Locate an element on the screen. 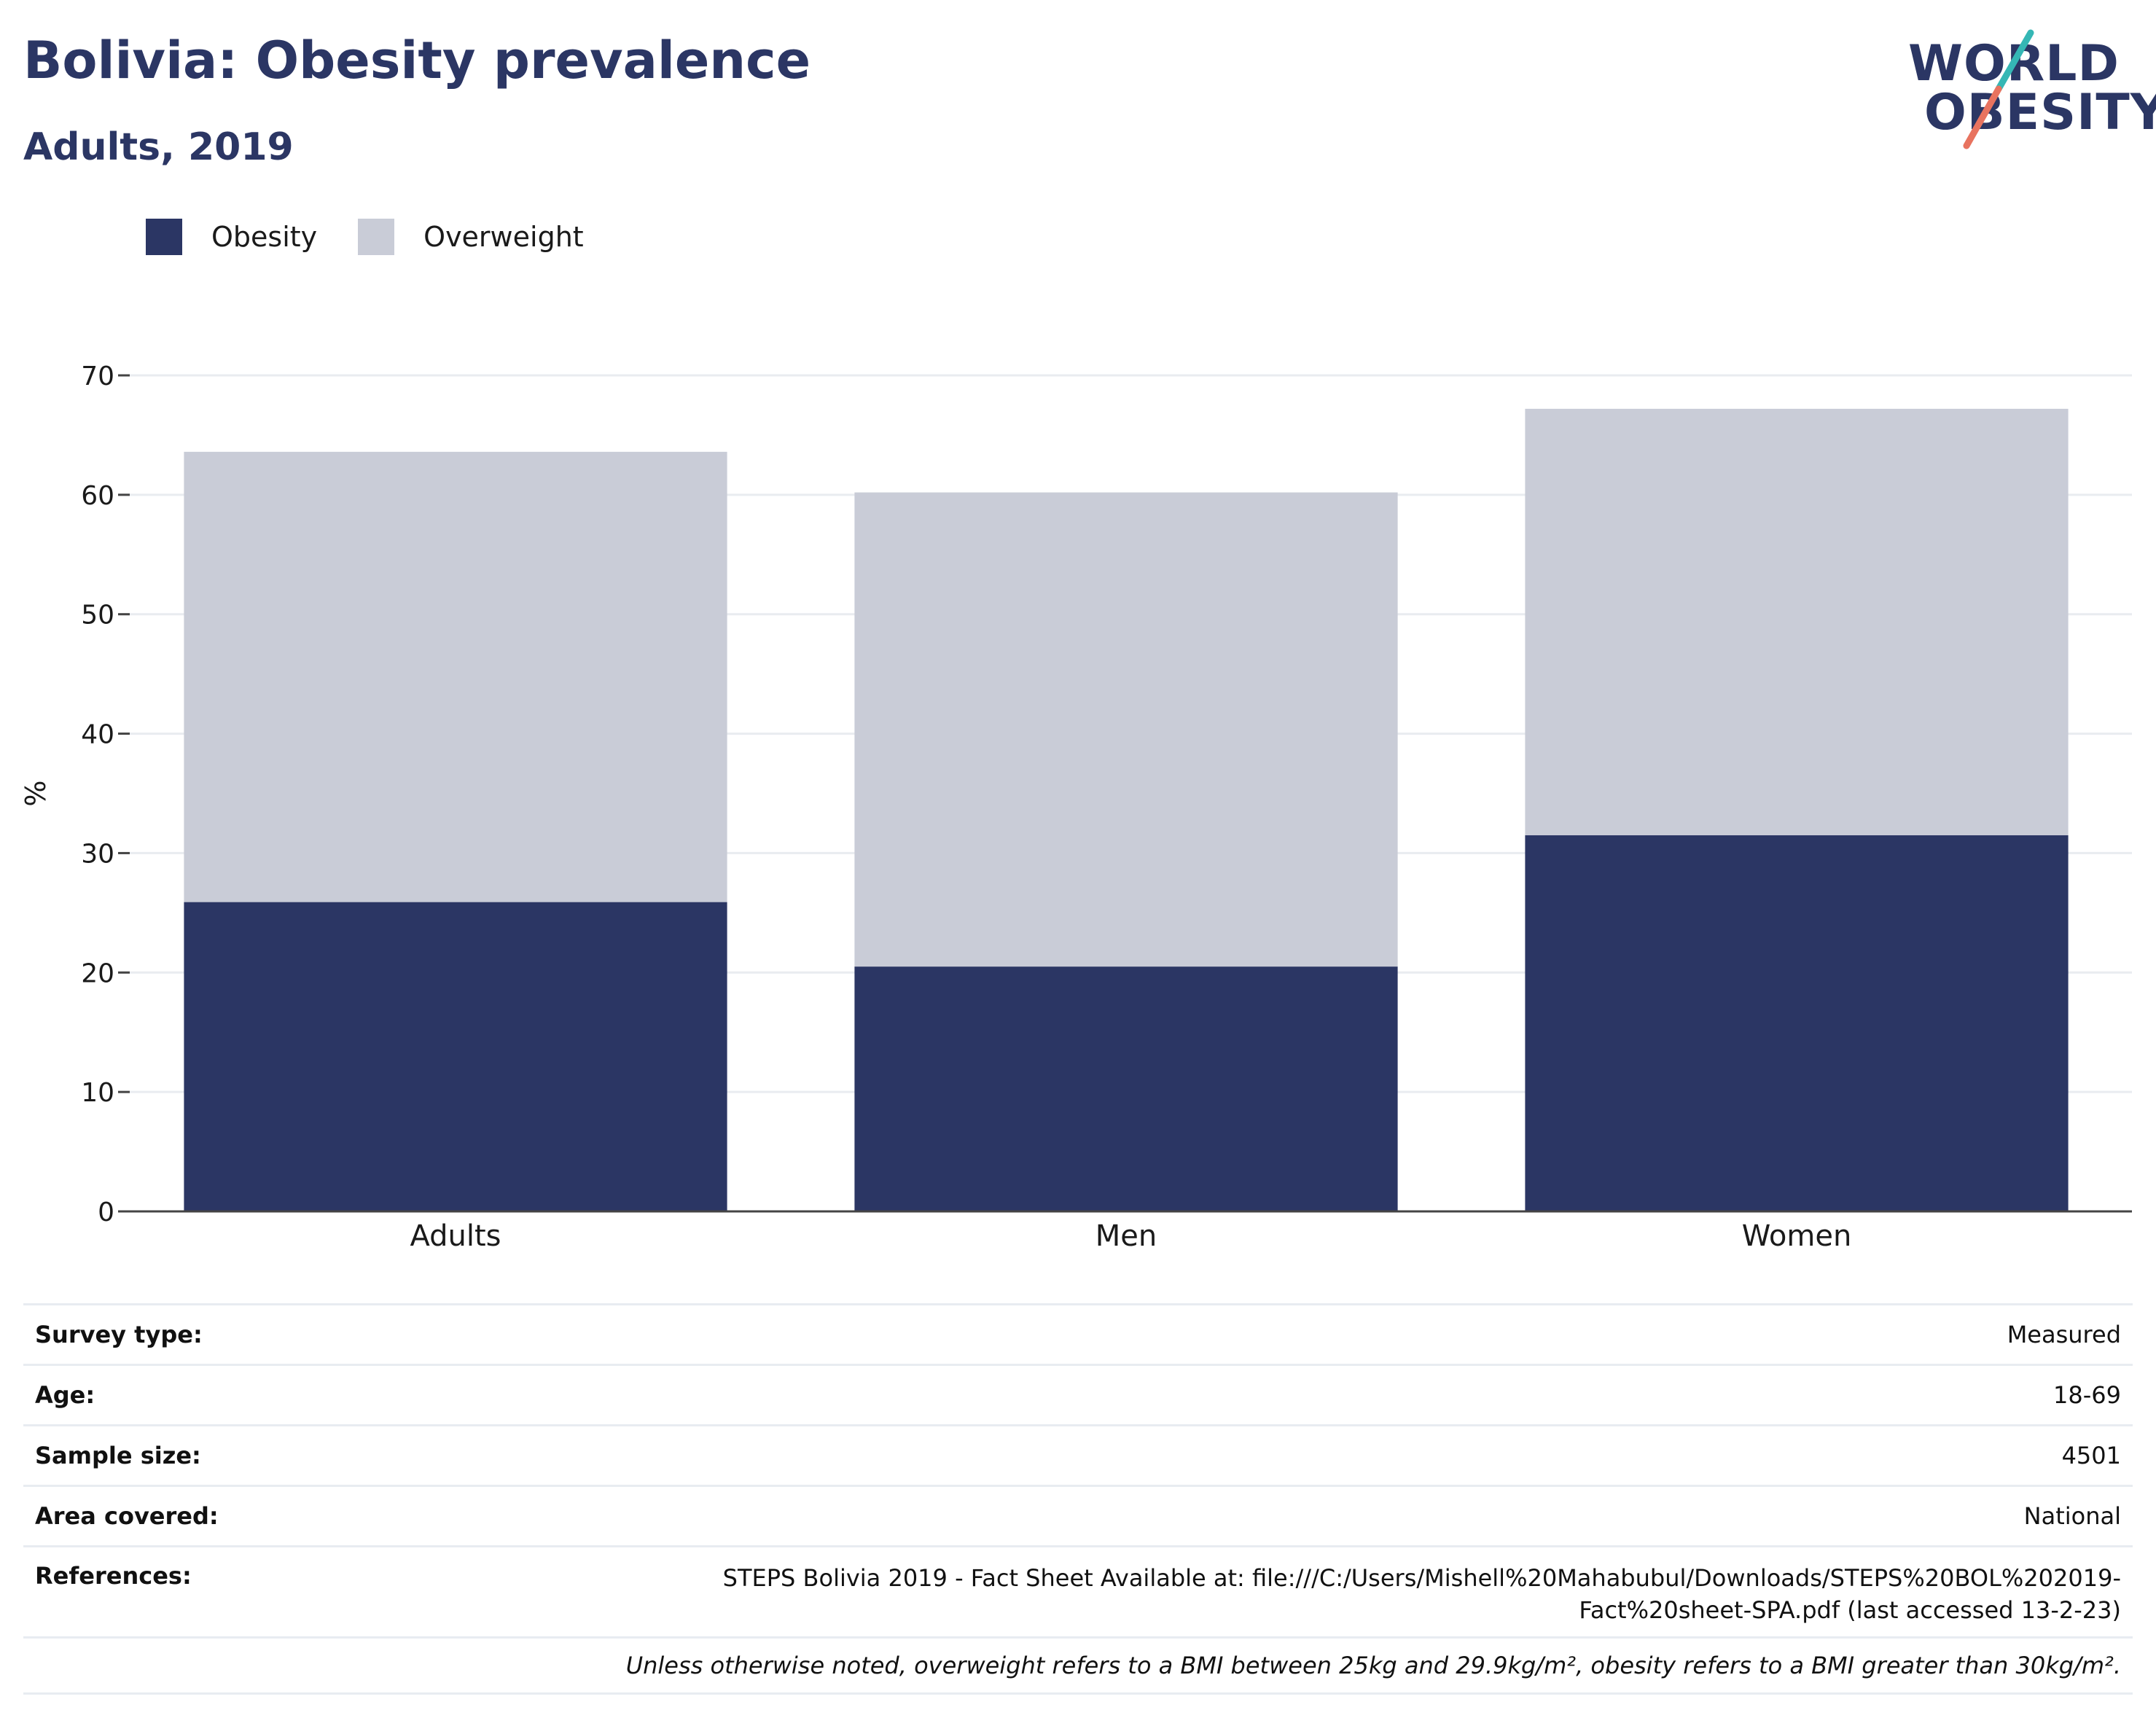 The image size is (2156, 1734). y-tick-label-70: 70 is located at coordinates (98, 377).